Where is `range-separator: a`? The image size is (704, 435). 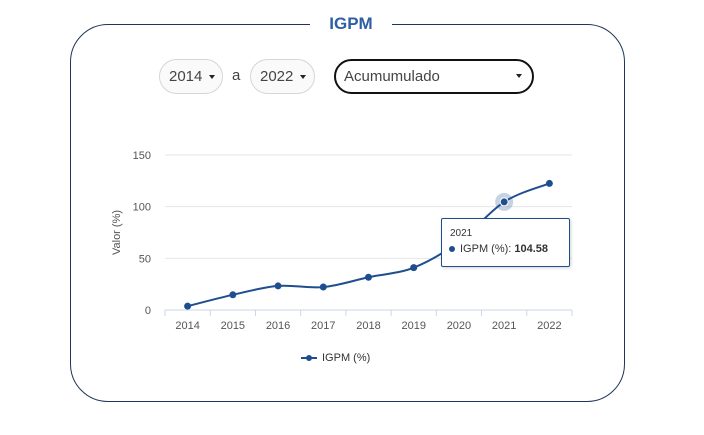 range-separator: a is located at coordinates (236, 75).